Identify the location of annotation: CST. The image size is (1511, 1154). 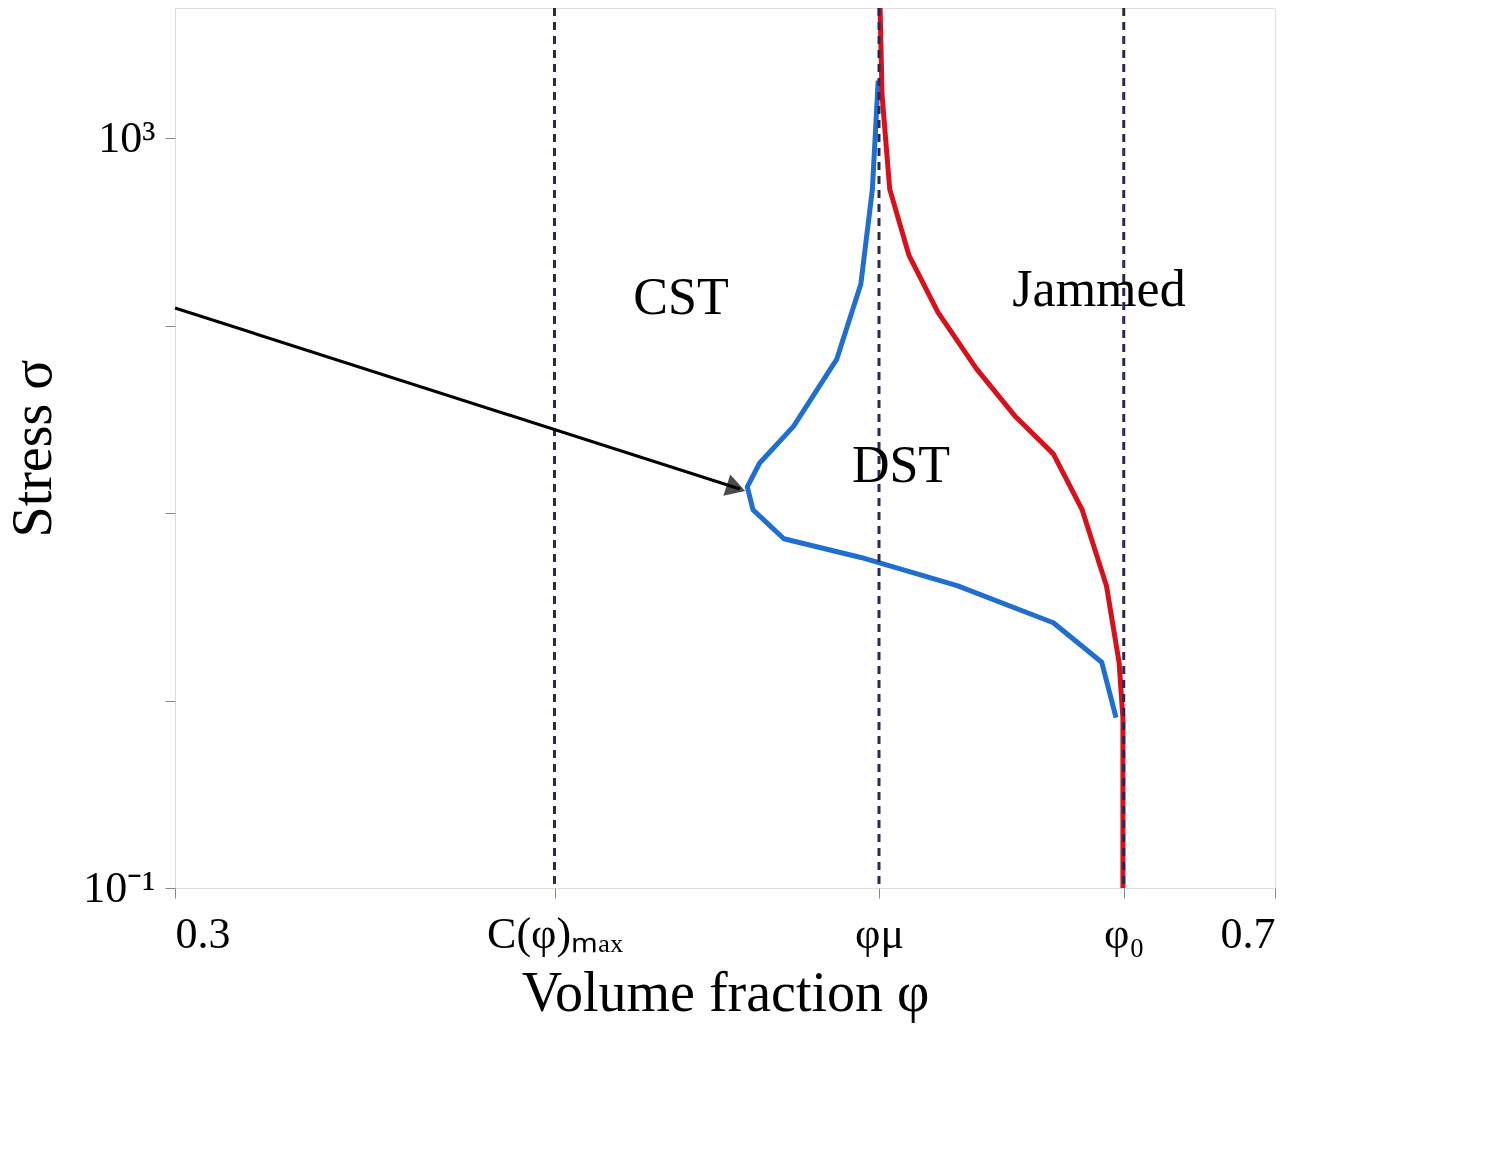
(681, 297).